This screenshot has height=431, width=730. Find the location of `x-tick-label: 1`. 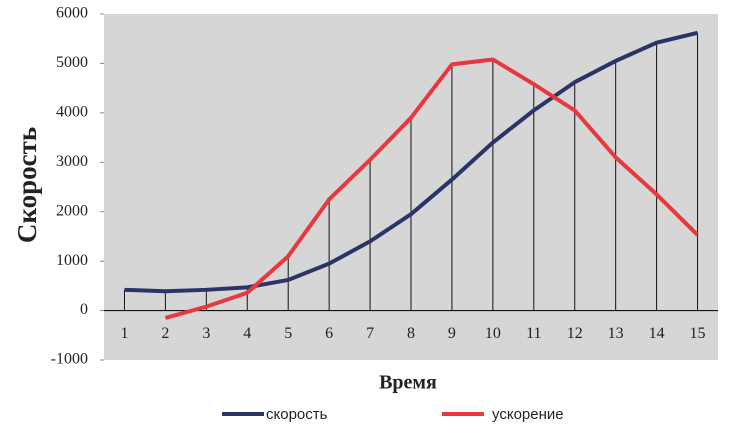

x-tick-label: 1 is located at coordinates (124, 333).